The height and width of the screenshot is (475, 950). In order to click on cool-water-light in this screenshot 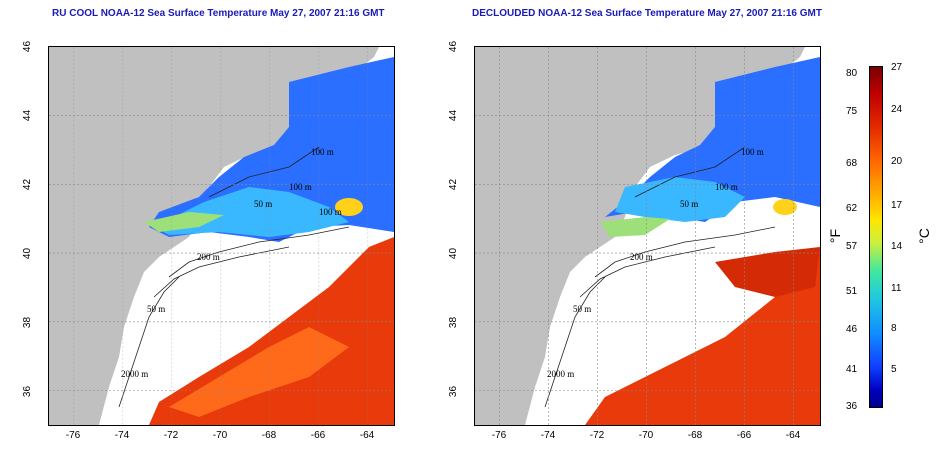, I will do `click(680, 199)`.